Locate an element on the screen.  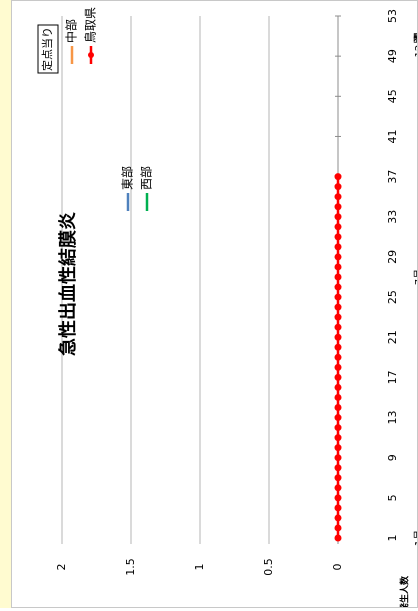
legend-label: 東部 is located at coordinates (127, 178).